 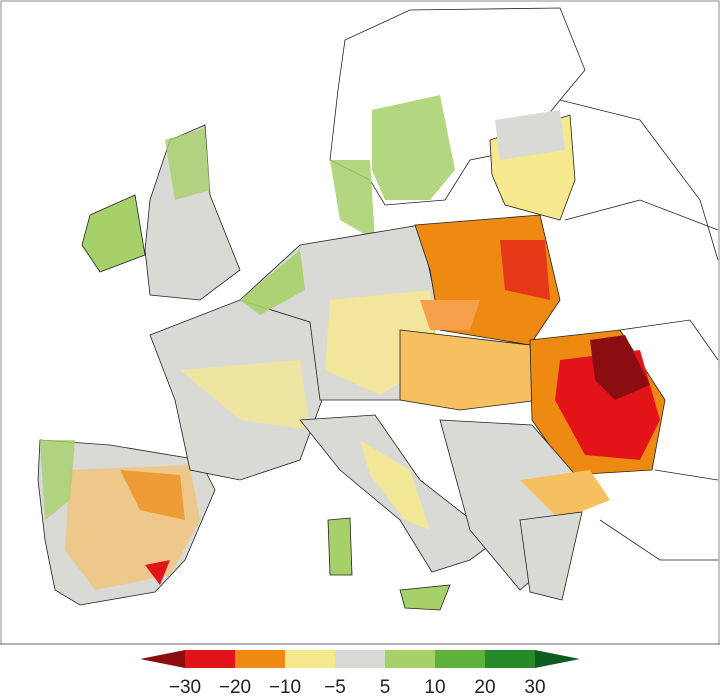 What do you see at coordinates (434, 687) in the screenshot?
I see `colorbar-tick-label: 10` at bounding box center [434, 687].